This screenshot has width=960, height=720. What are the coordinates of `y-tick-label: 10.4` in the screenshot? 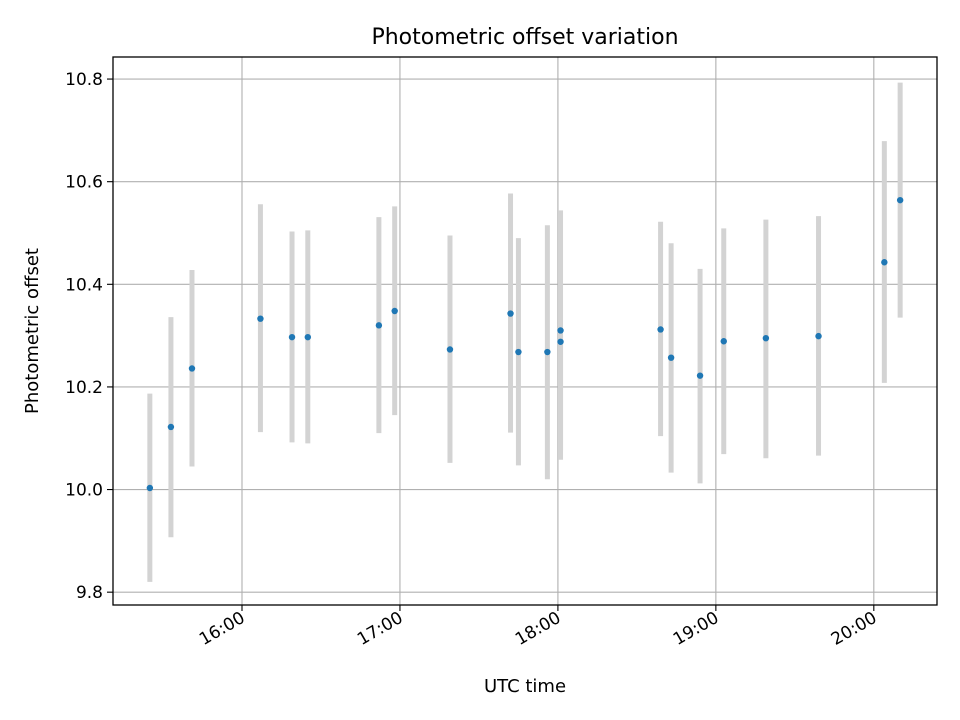 It's located at (84, 285).